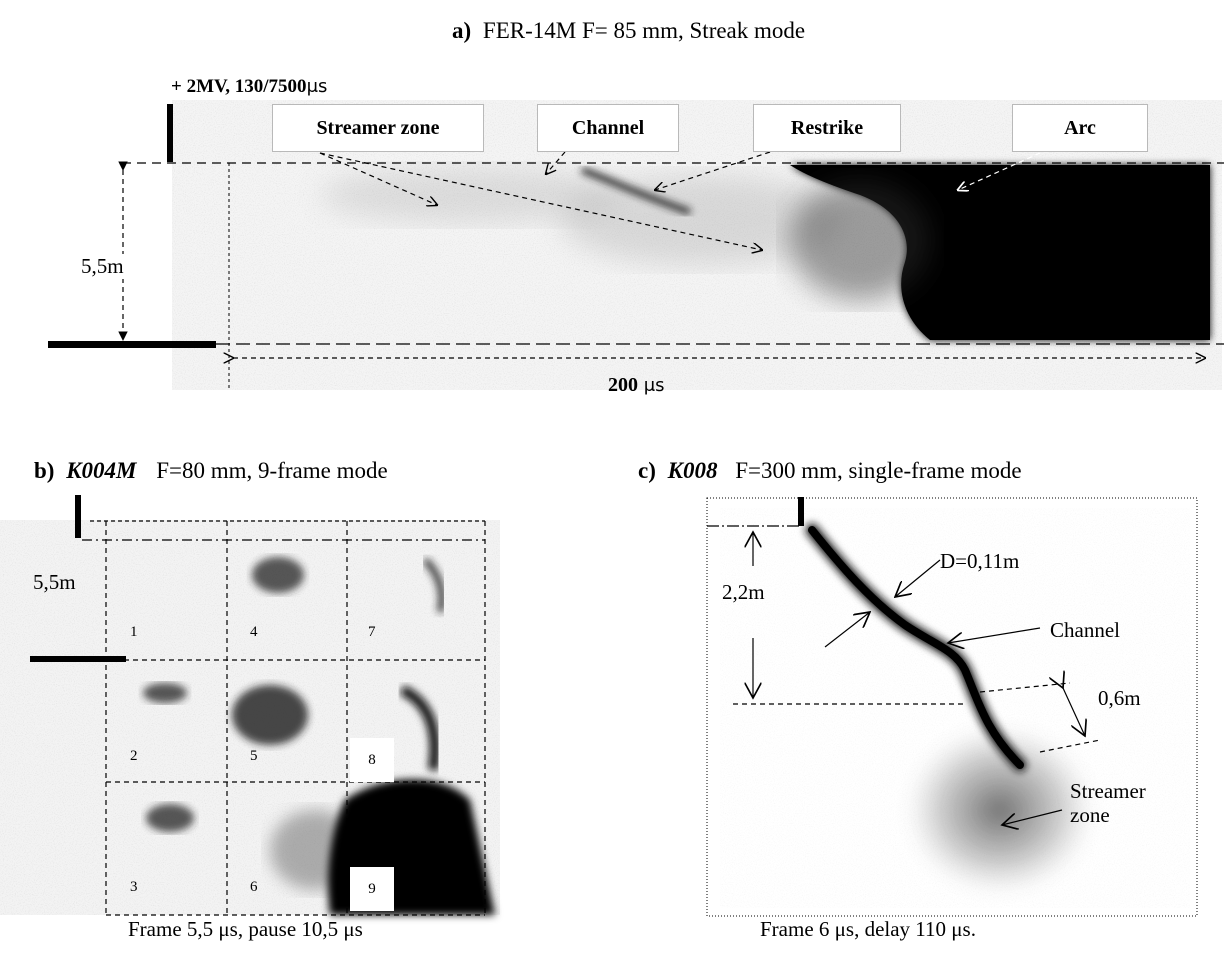 This screenshot has height=961, width=1224. I want to click on panel-b-camera: K004M, so click(101, 470).